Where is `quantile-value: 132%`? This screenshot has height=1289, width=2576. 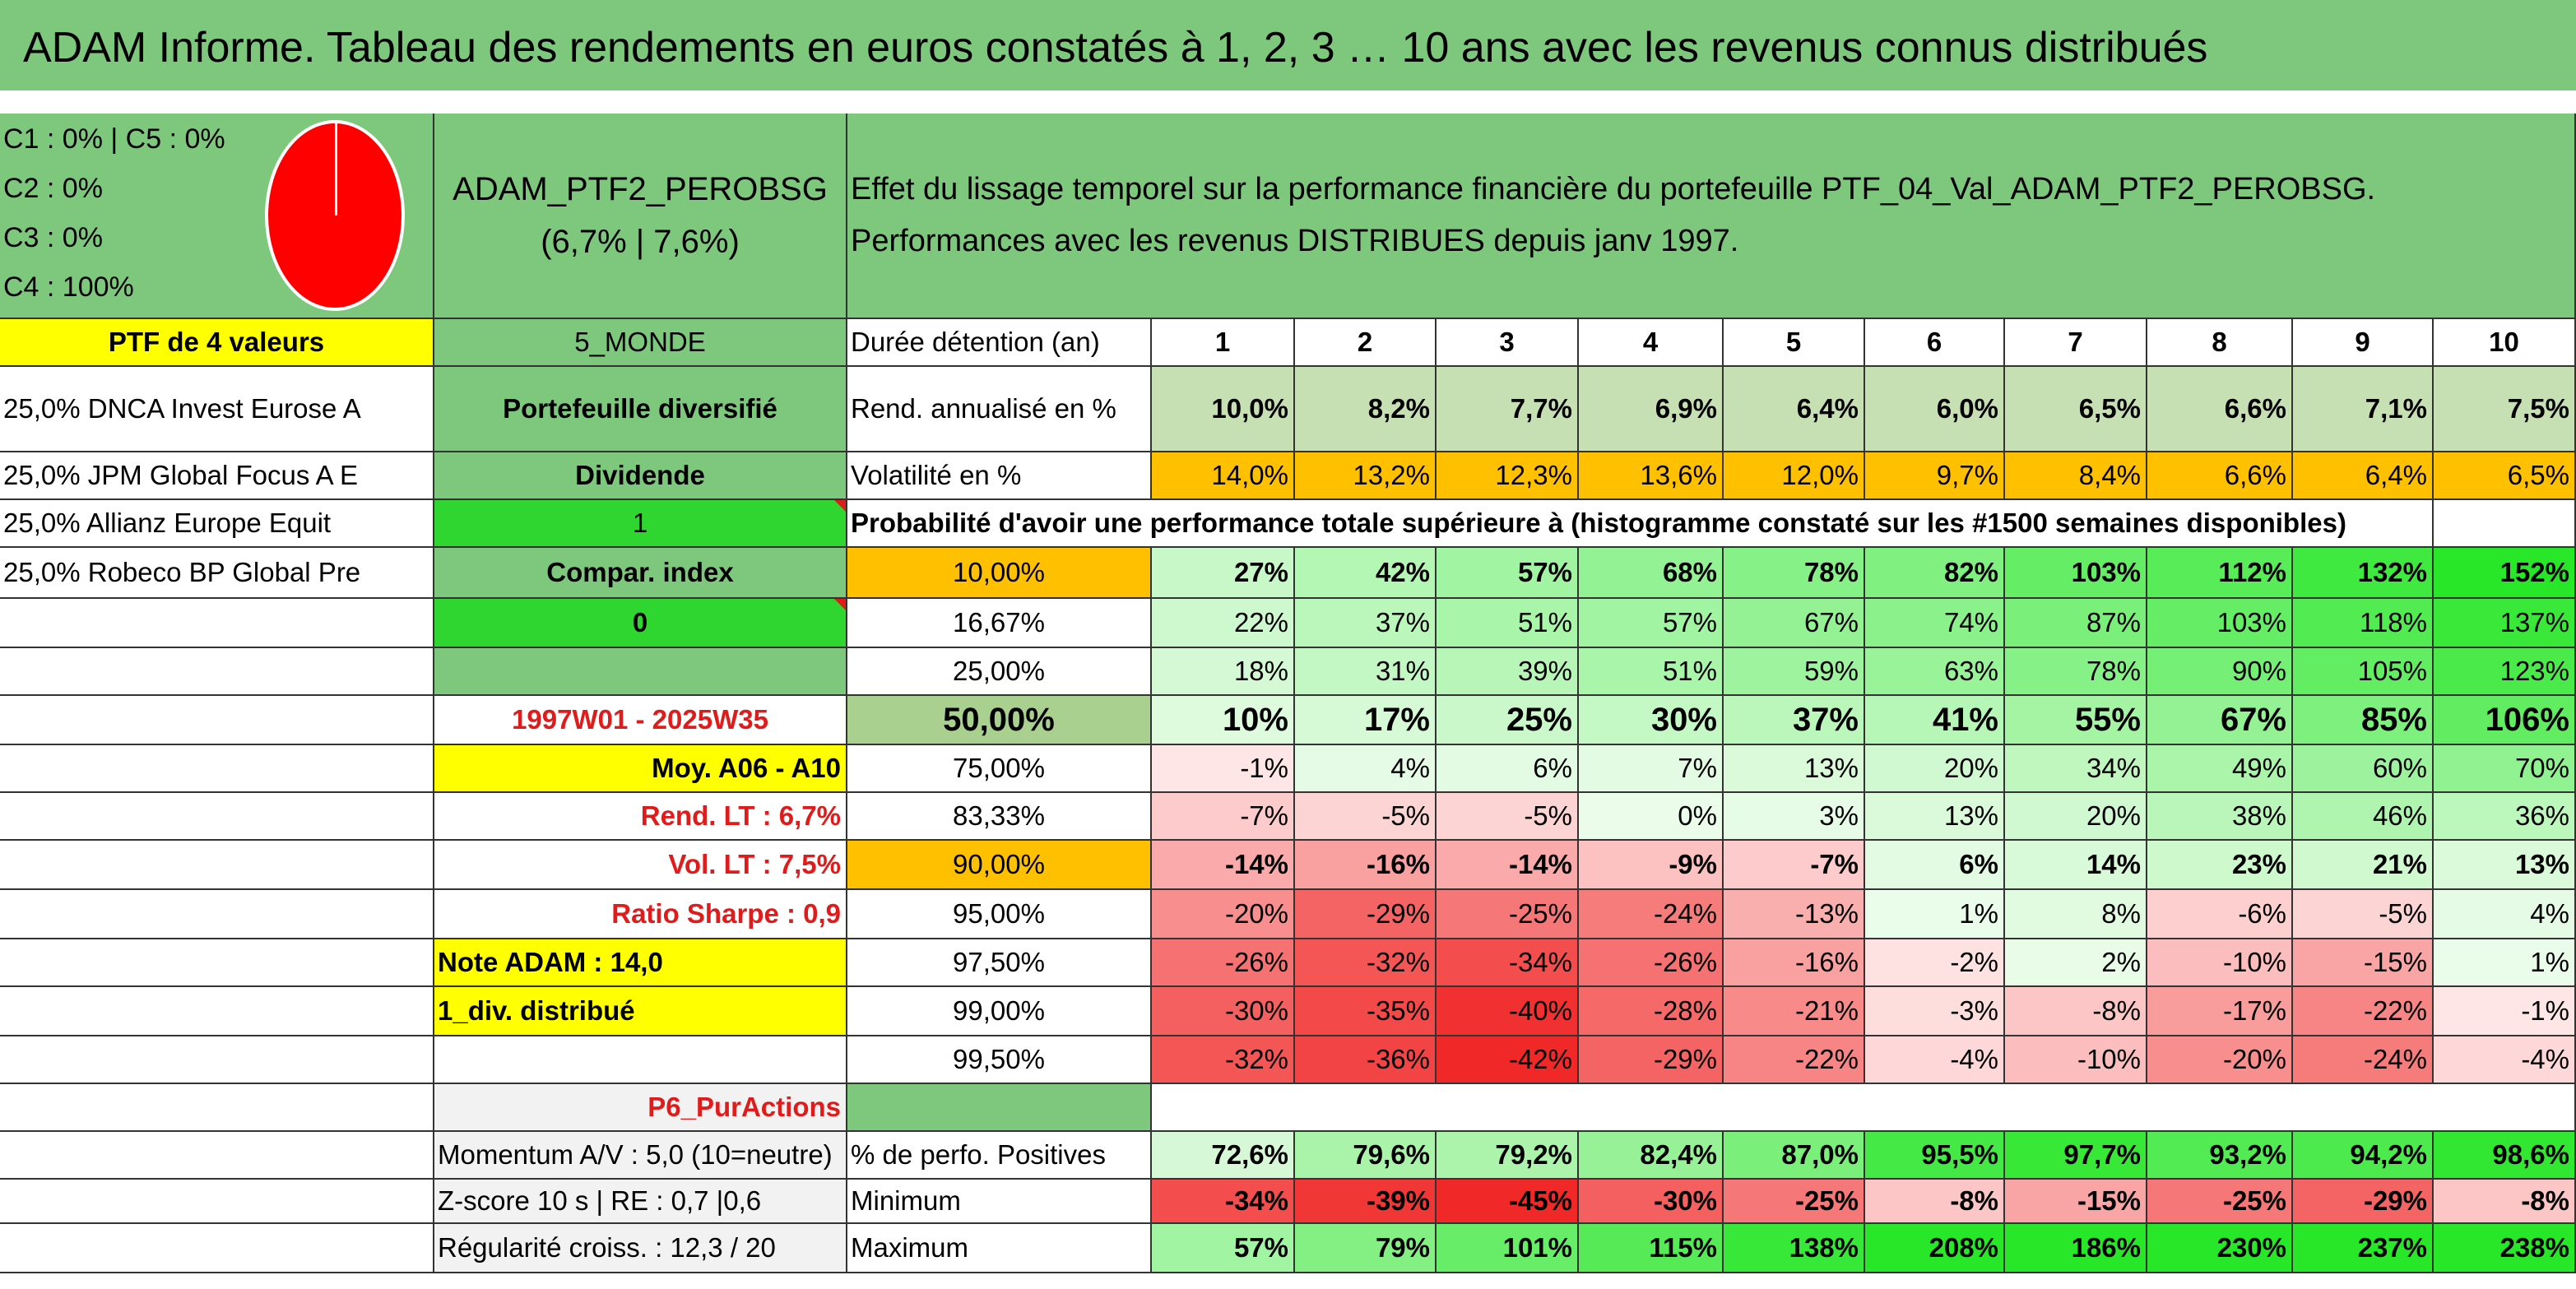
quantile-value: 132% is located at coordinates (2363, 573).